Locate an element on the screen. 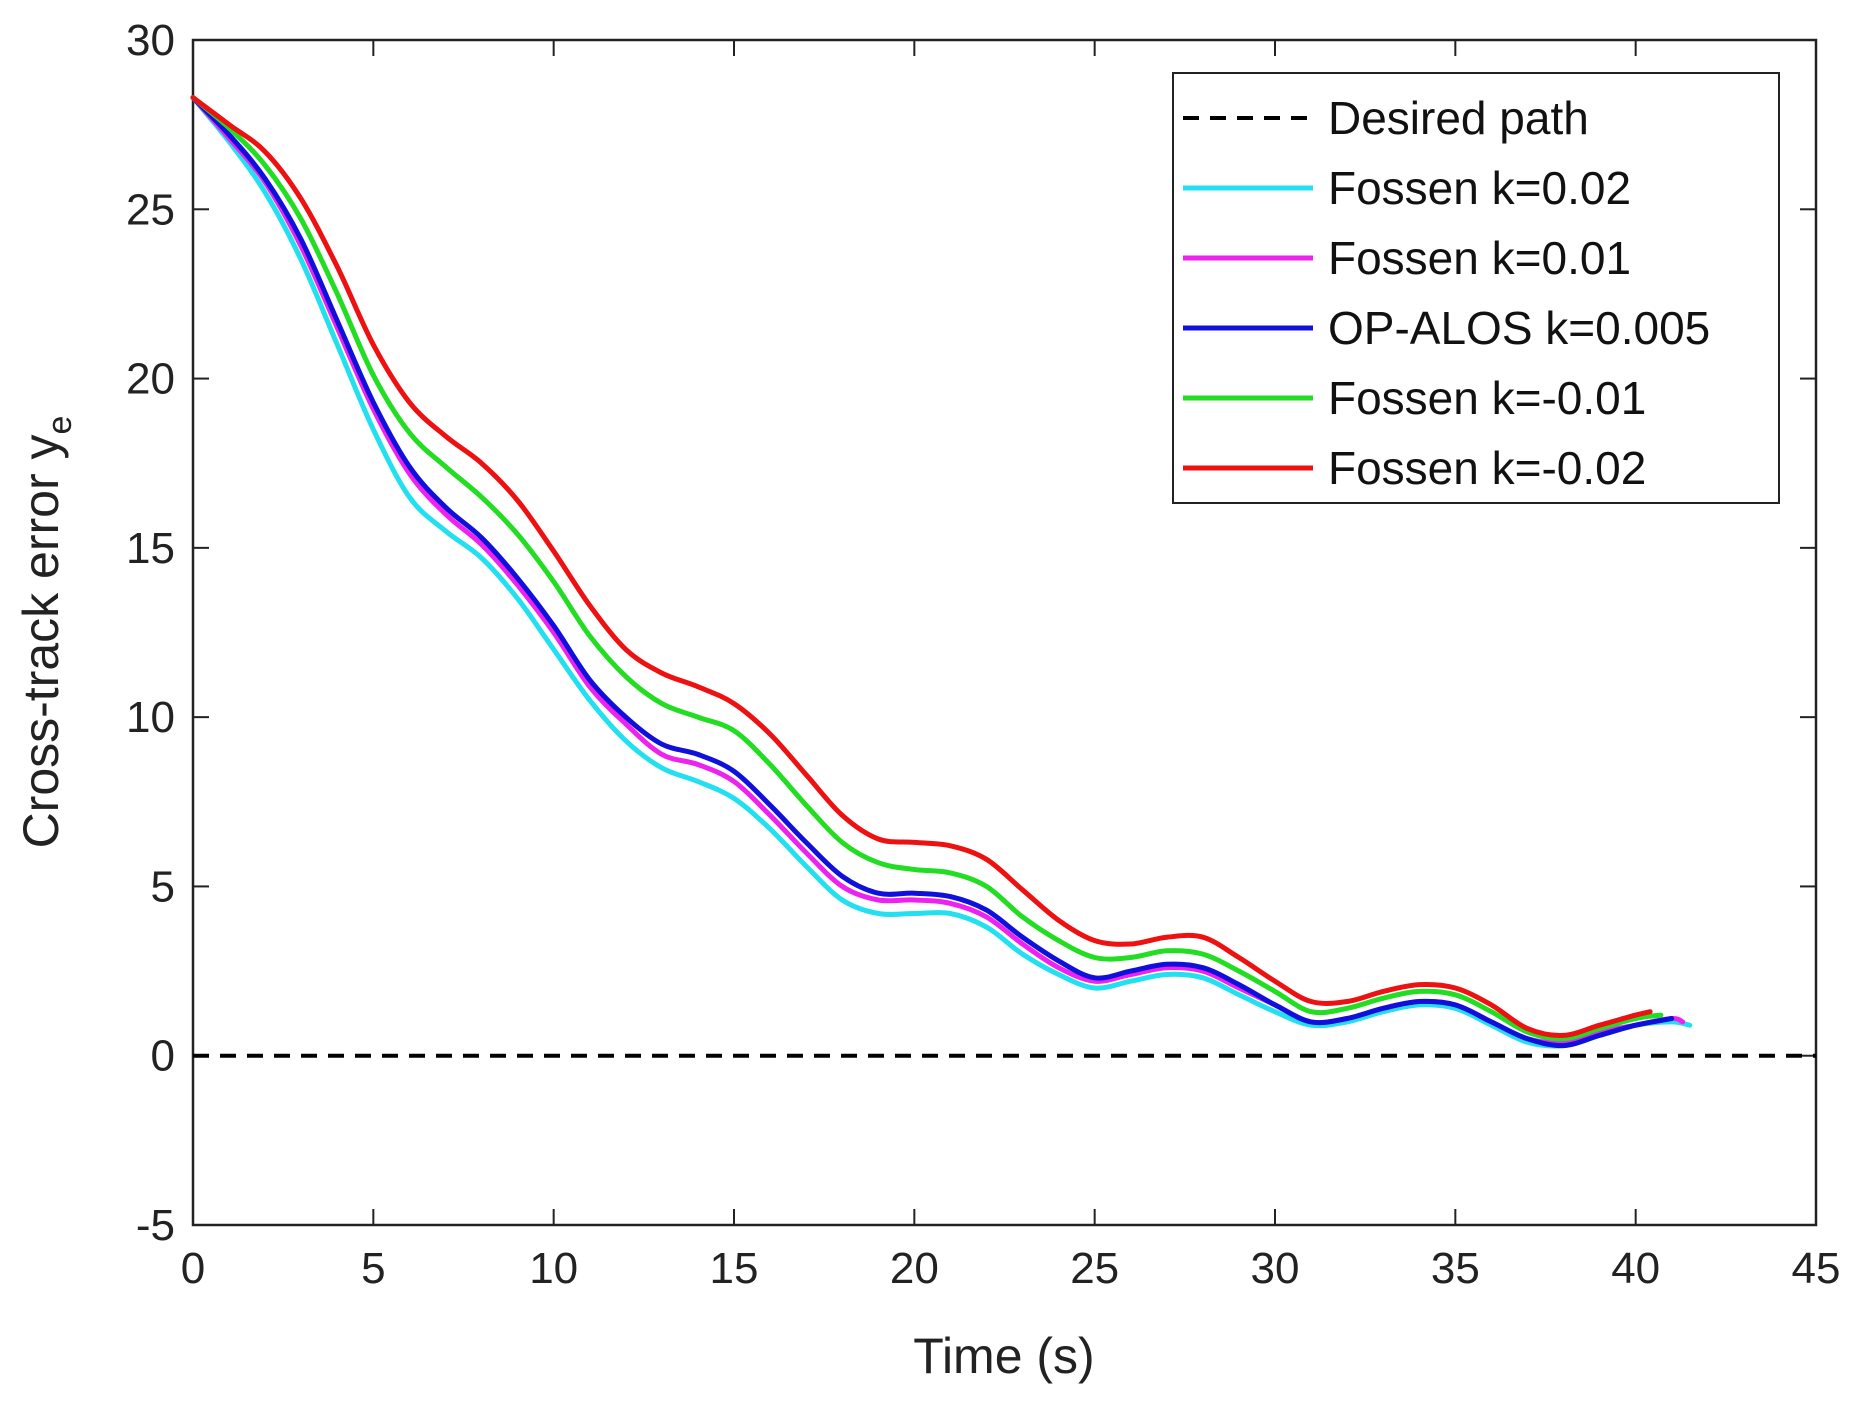 Image resolution: width=1854 pixels, height=1409 pixels. x-tick-label: 0 is located at coordinates (193, 1268).